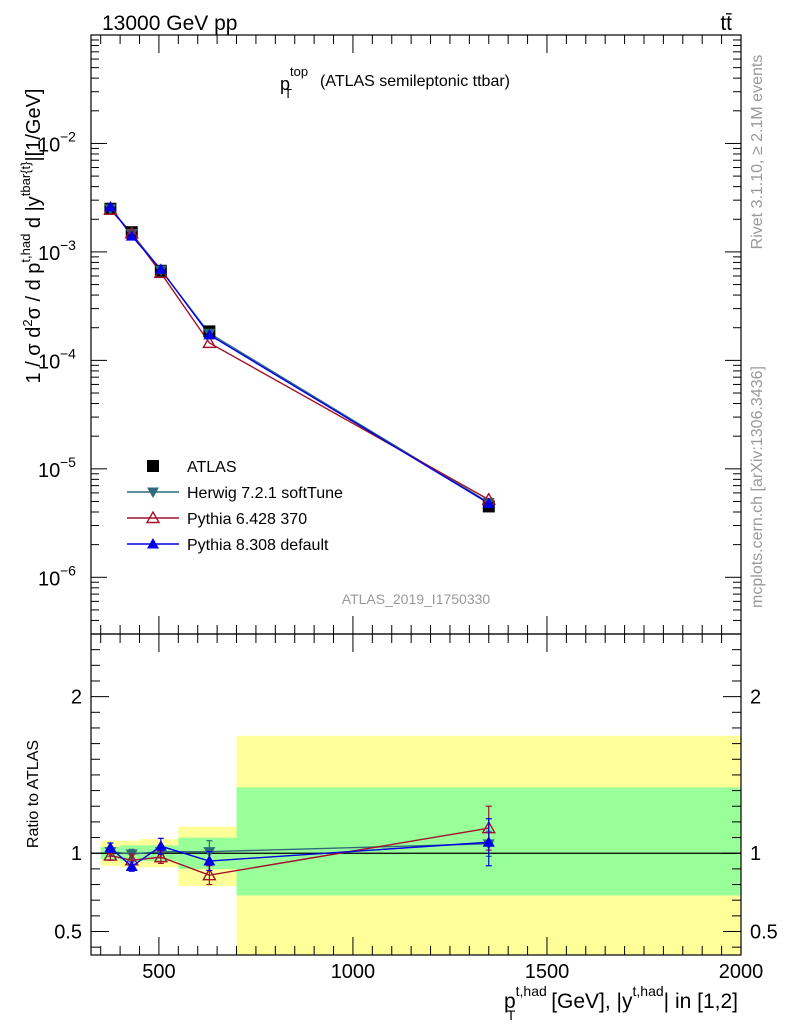 The image size is (786, 1024). What do you see at coordinates (701, 1001) in the screenshot?
I see `xlabel-part-c: | in [1,2]` at bounding box center [701, 1001].